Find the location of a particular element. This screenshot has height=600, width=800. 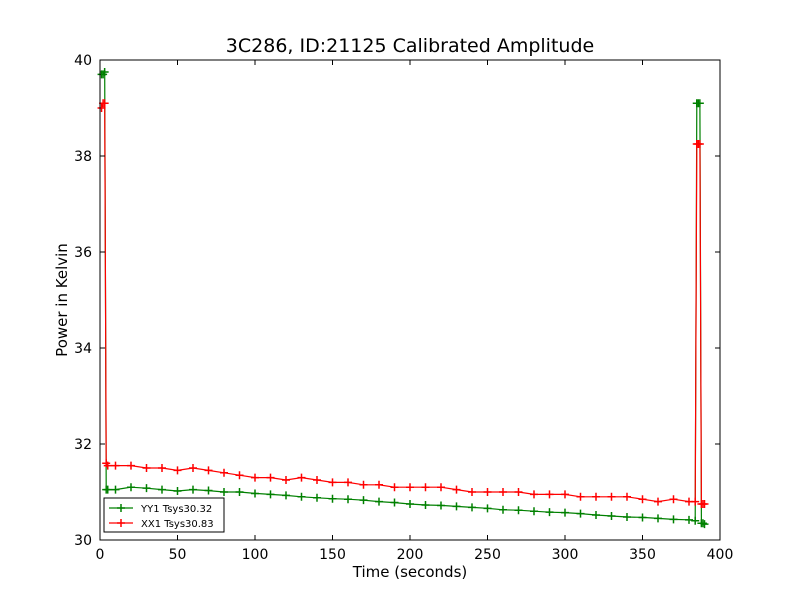

legend-frame is located at coordinates (164, 515).